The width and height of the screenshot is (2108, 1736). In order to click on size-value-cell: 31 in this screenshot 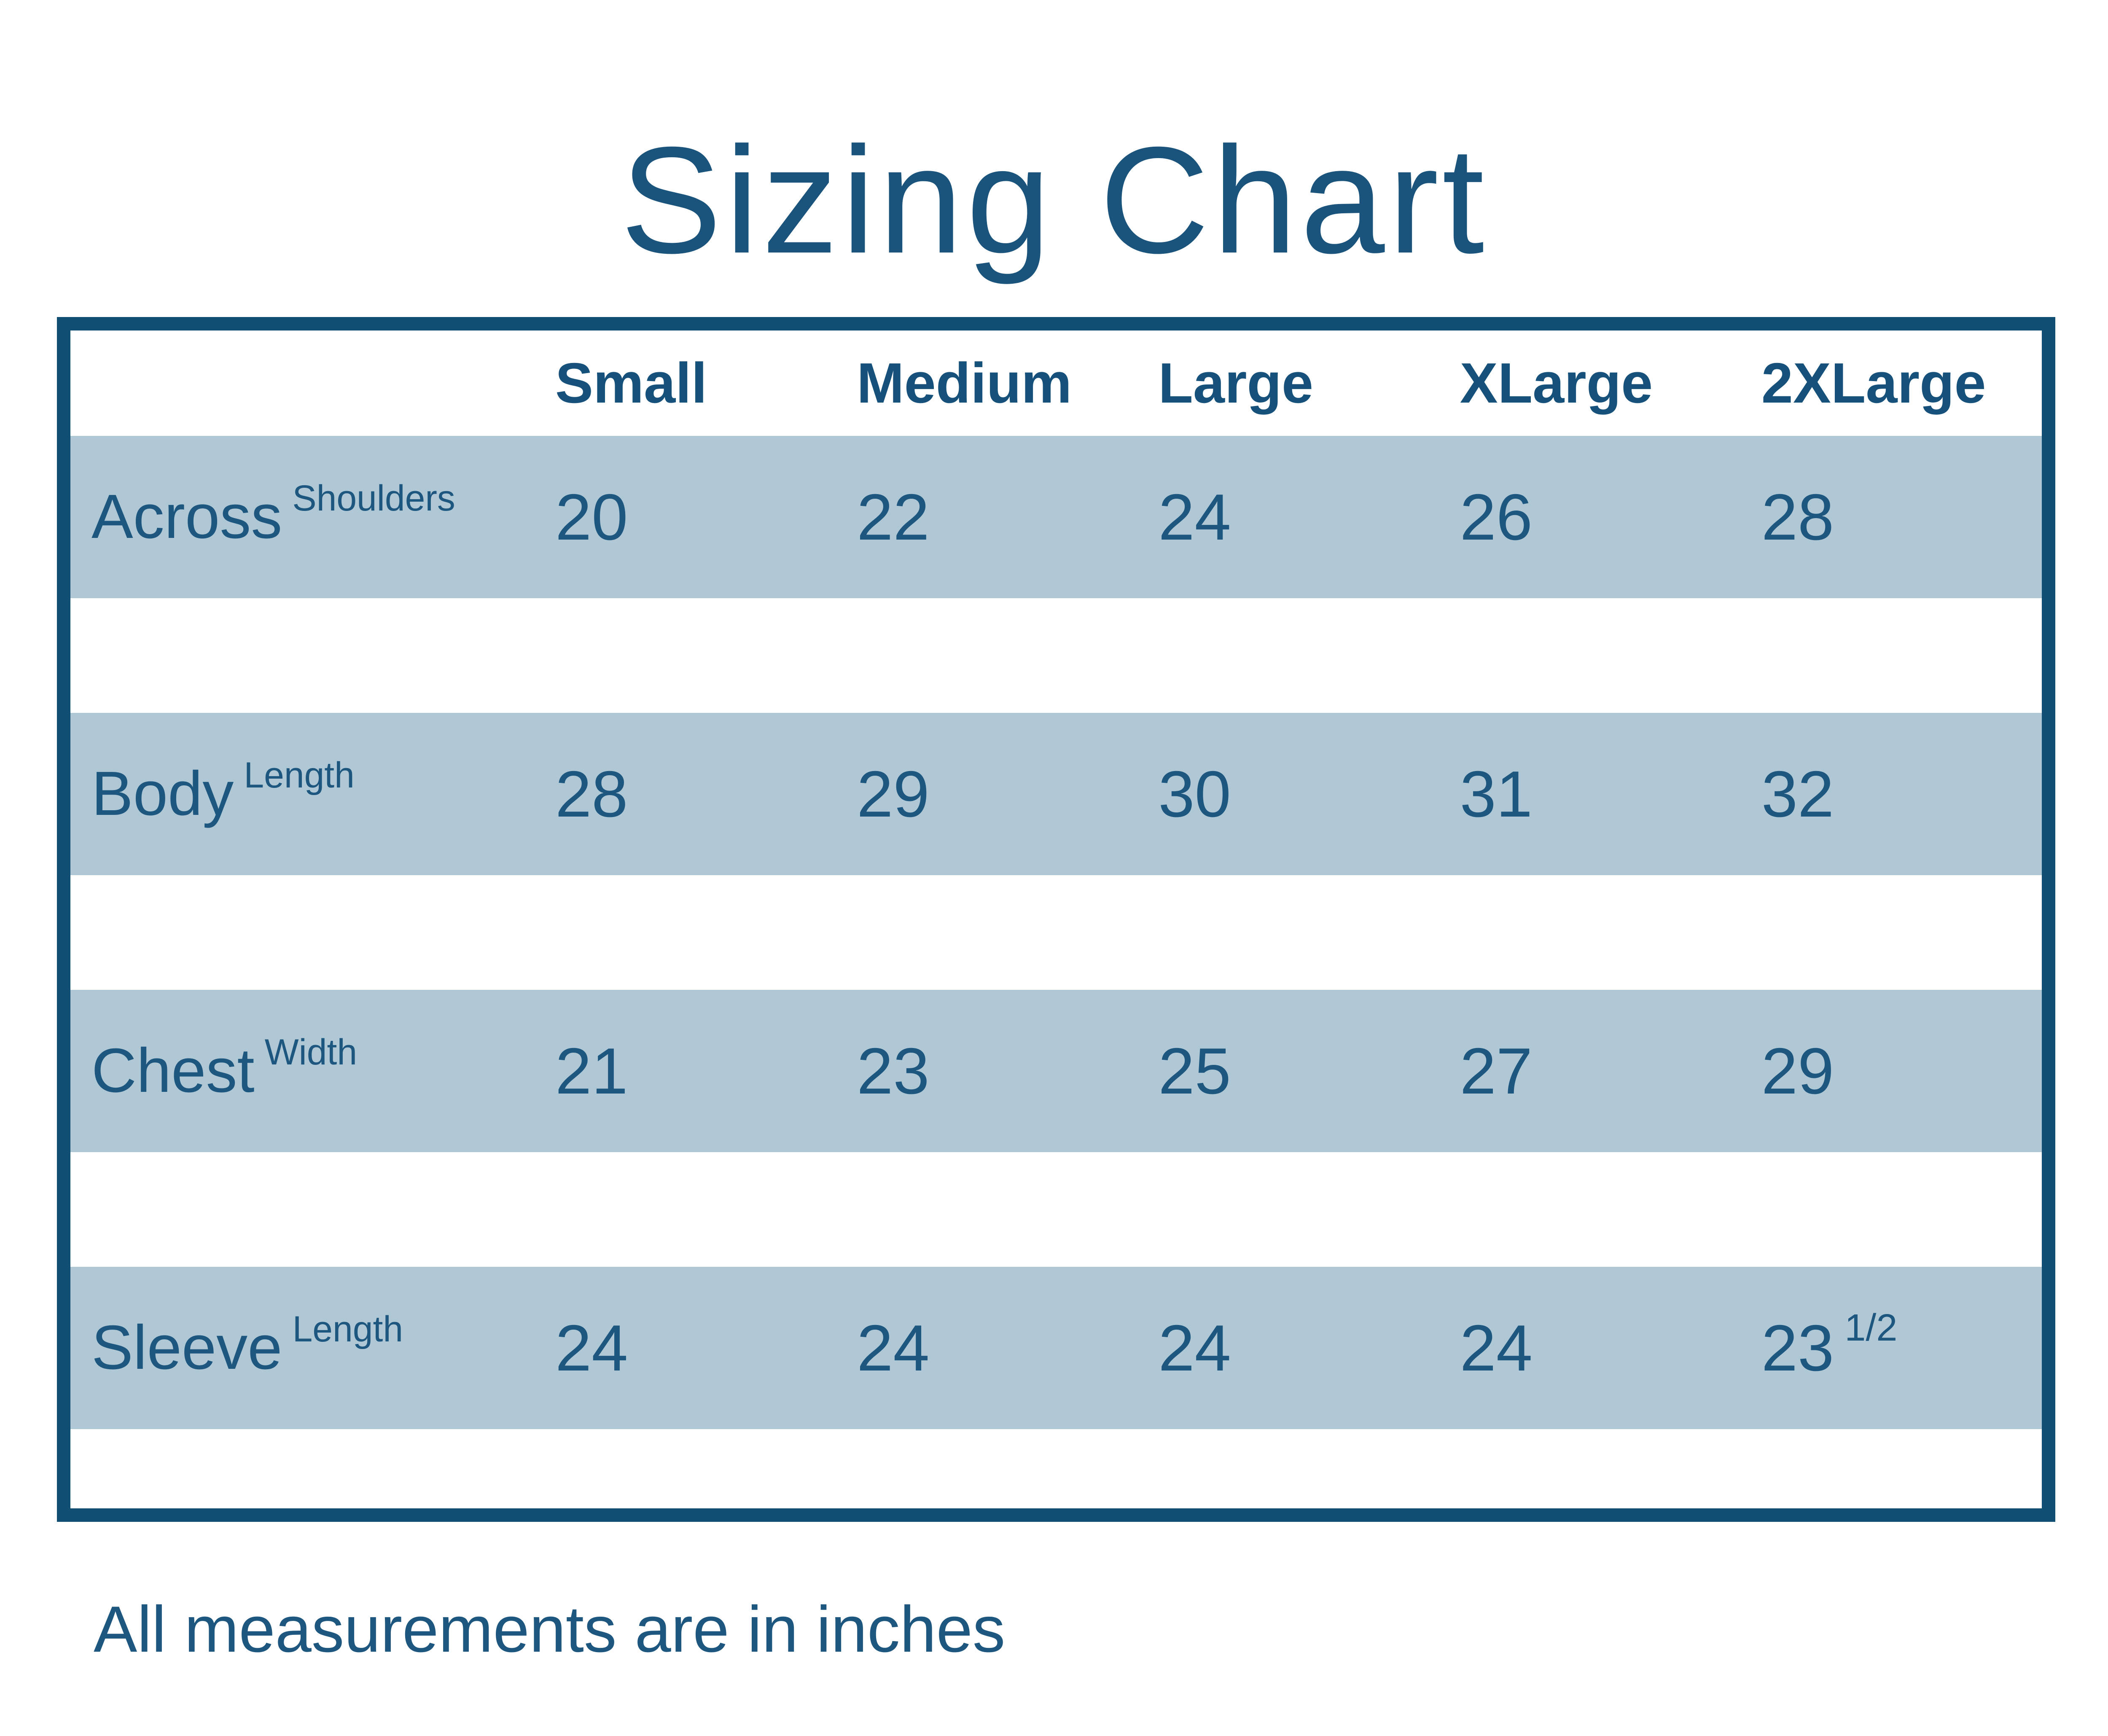, I will do `click(1496, 793)`.